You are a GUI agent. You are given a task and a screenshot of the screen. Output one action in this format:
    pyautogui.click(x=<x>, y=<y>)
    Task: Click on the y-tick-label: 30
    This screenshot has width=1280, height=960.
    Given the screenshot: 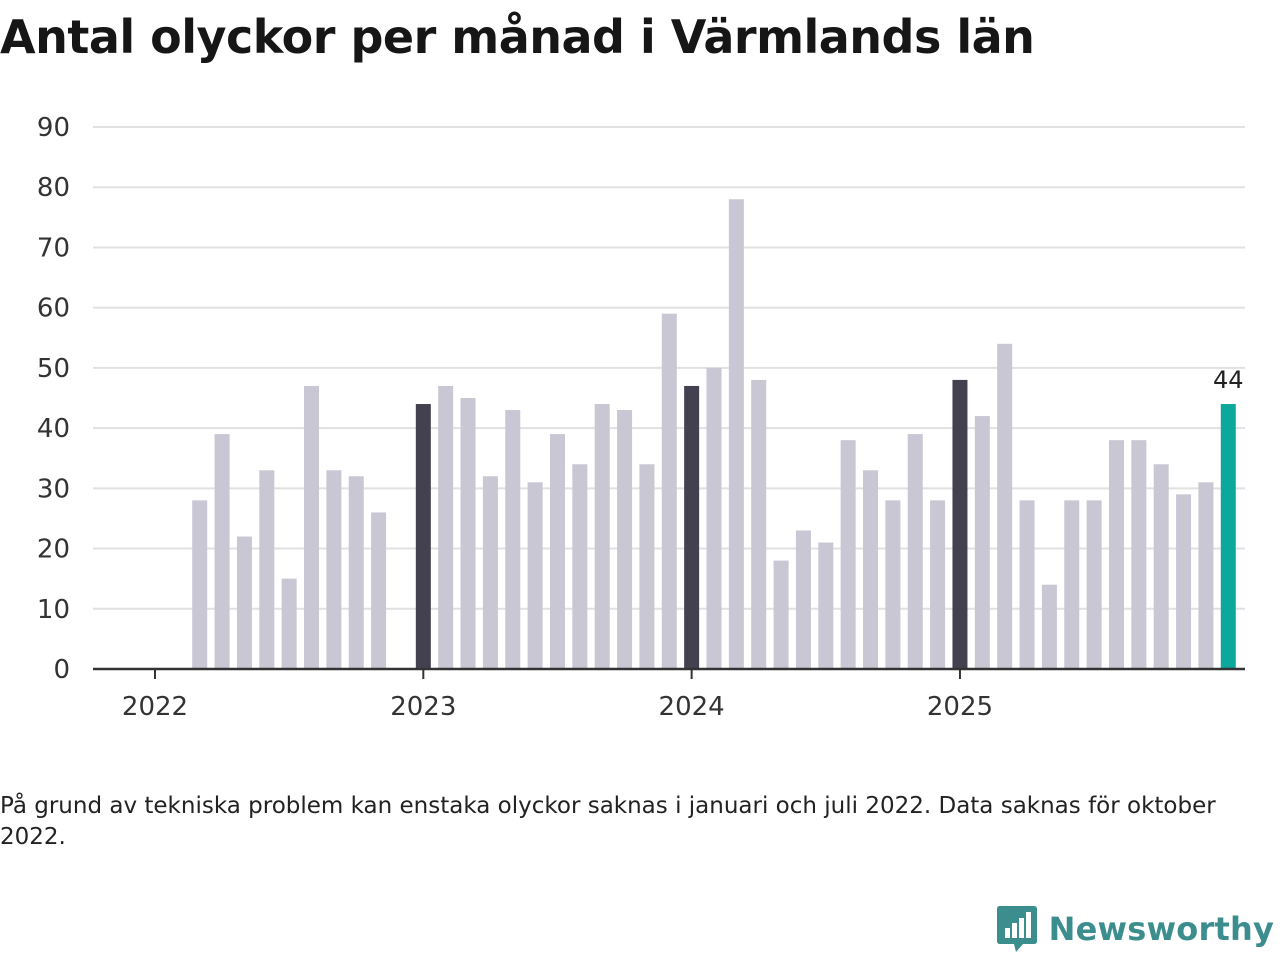 What is the action you would take?
    pyautogui.click(x=53, y=489)
    